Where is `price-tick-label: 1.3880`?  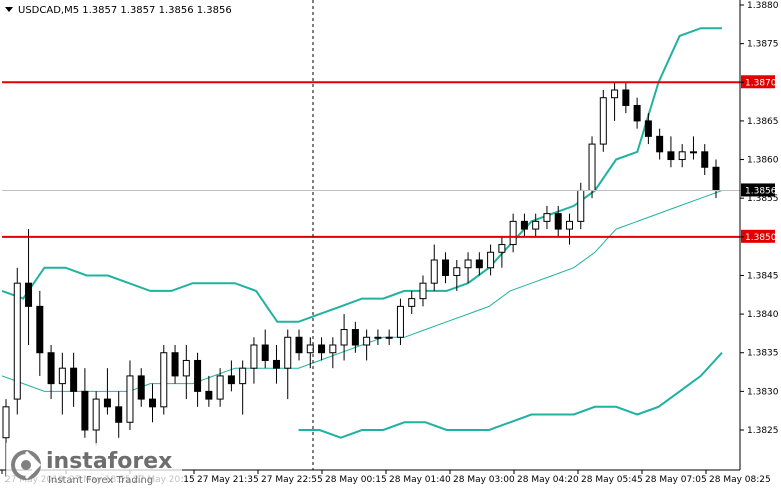 price-tick-label: 1.3880 is located at coordinates (763, 6).